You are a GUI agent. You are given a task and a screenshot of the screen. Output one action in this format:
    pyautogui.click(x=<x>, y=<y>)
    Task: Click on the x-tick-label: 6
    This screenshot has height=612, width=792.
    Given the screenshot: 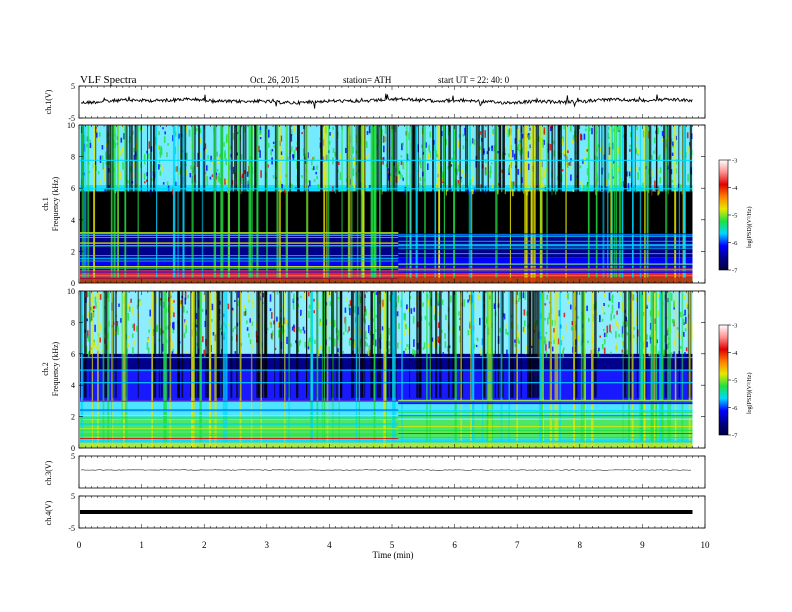 What is the action you would take?
    pyautogui.click(x=454, y=545)
    